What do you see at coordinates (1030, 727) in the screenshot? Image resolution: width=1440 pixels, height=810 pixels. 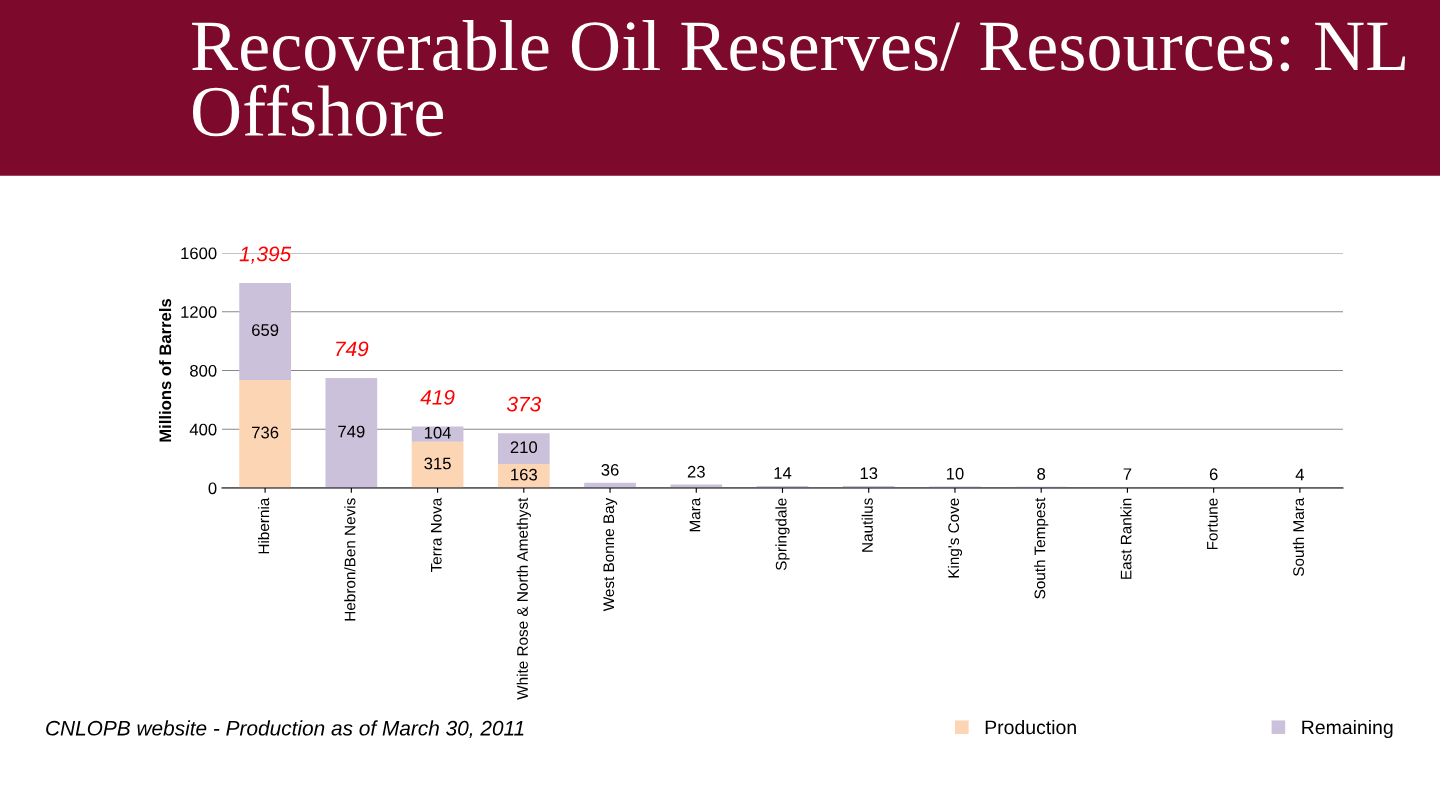 I see `legend-label: Production` at bounding box center [1030, 727].